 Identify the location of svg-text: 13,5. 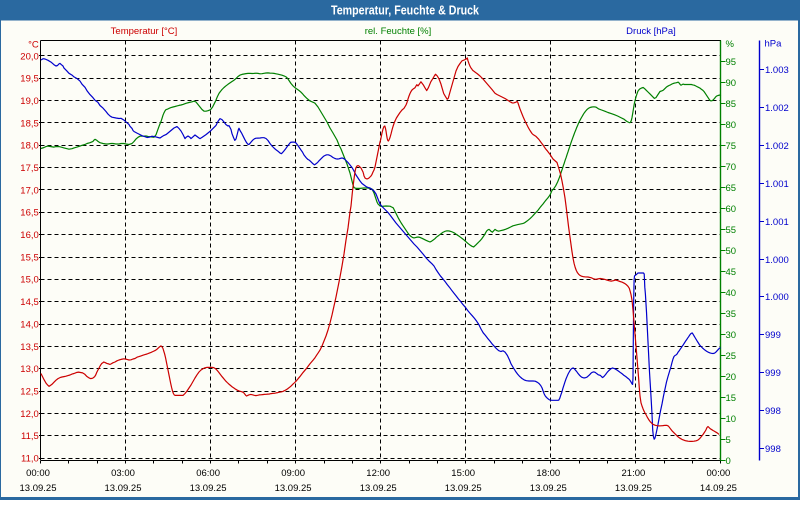
(29, 347).